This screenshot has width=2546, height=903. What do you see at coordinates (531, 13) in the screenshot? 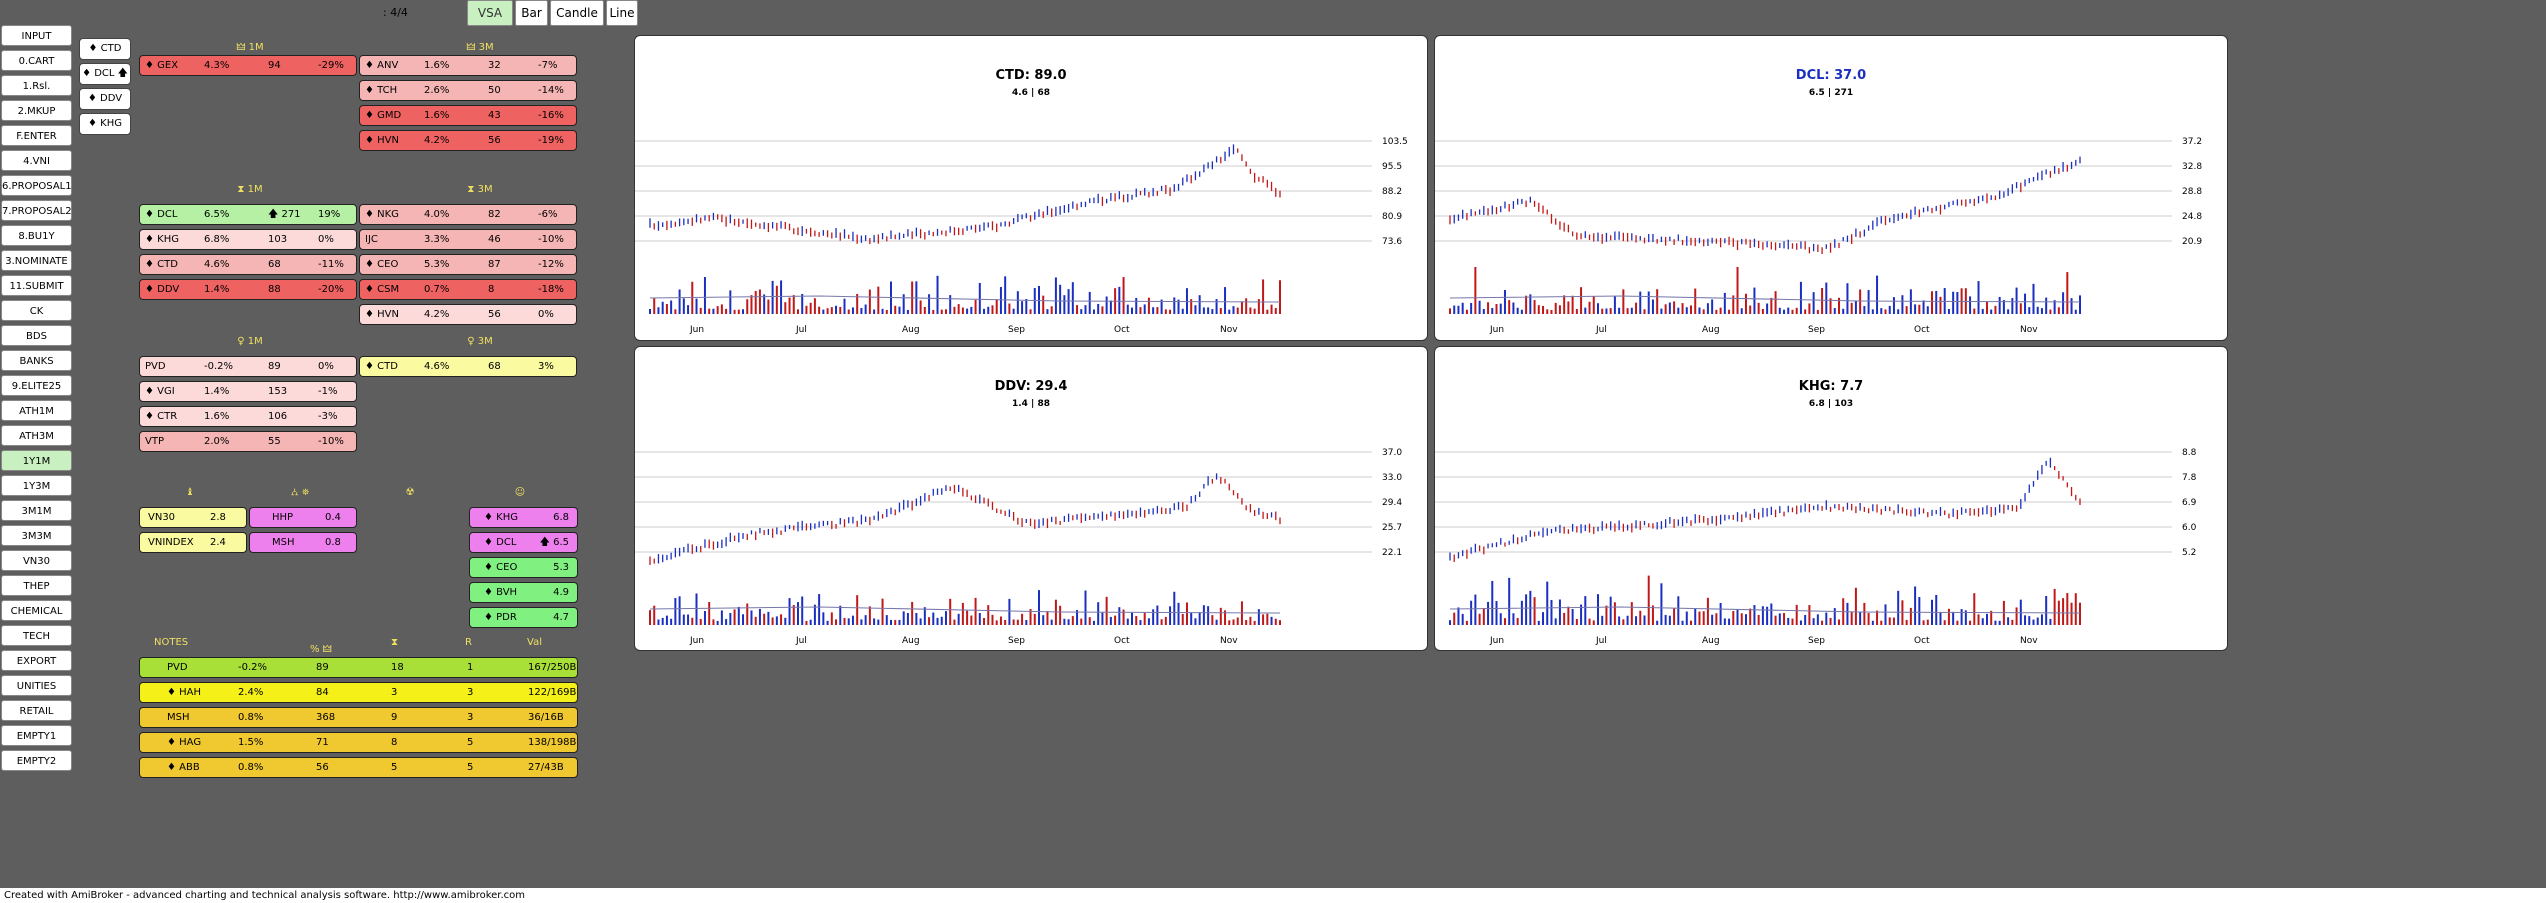
I see `bar-button: Bar` at bounding box center [531, 13].